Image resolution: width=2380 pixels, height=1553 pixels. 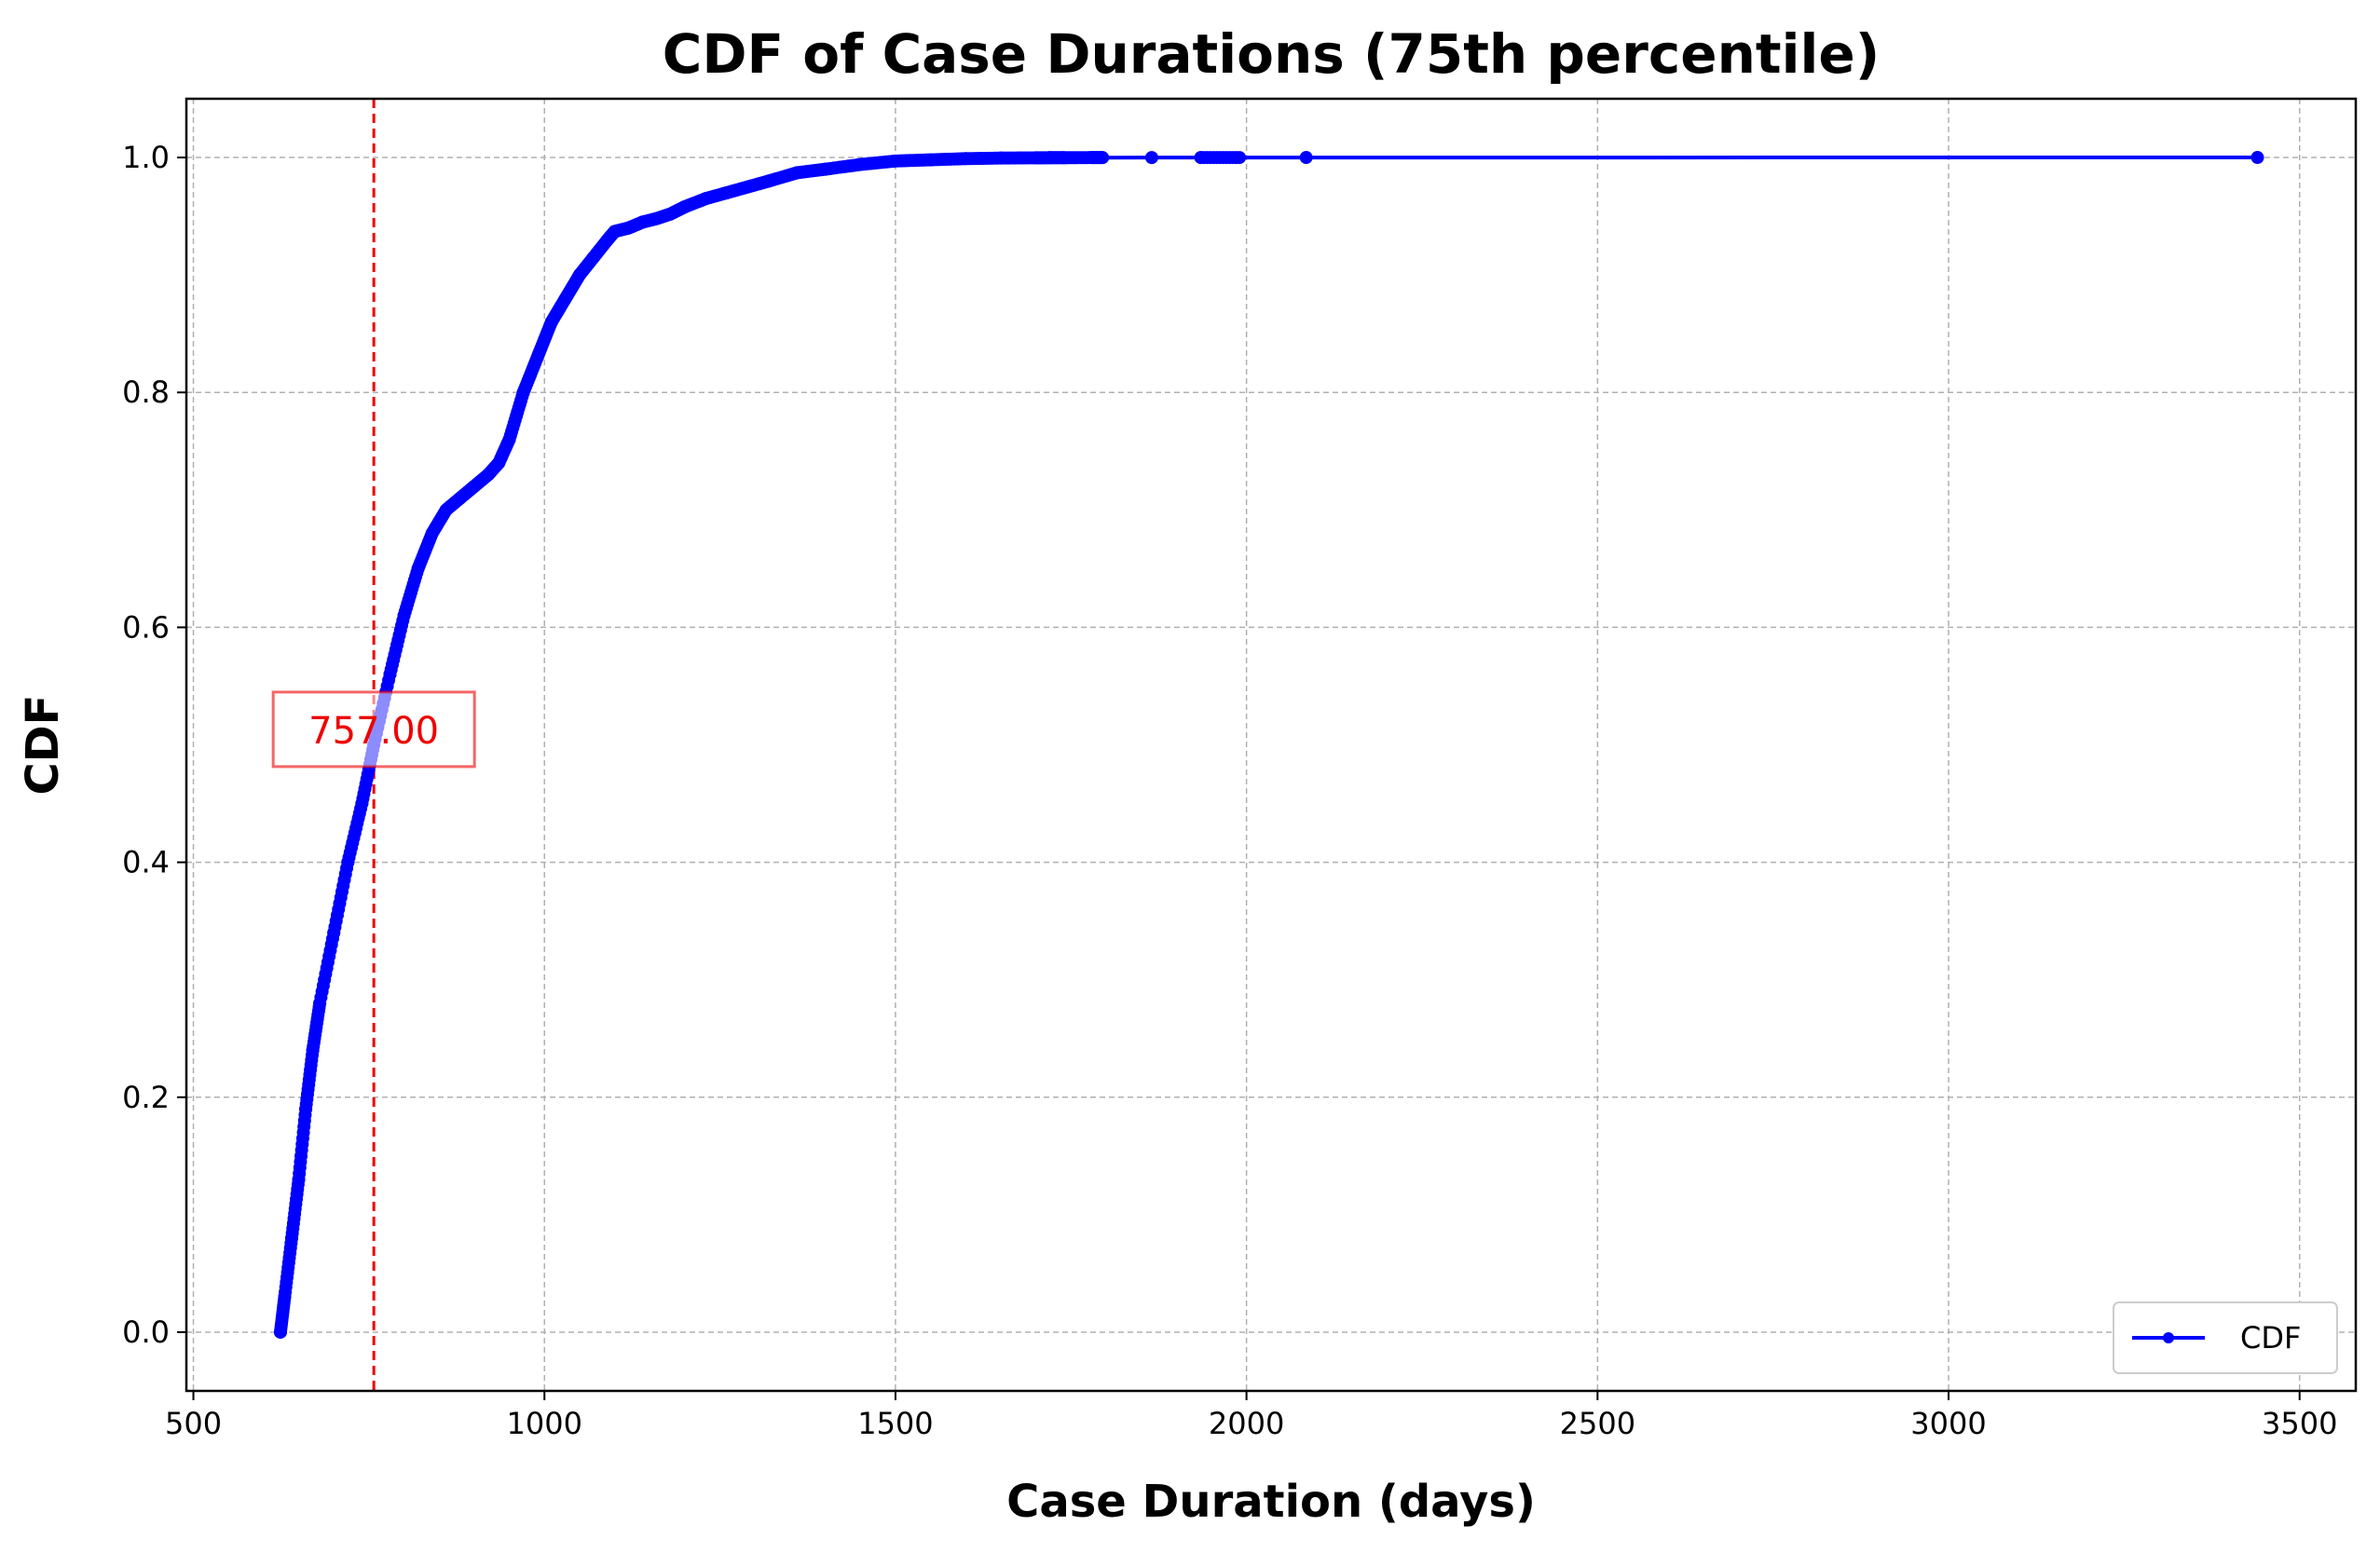 What do you see at coordinates (1271, 1502) in the screenshot?
I see `x-axis-title: Case Duration (days)` at bounding box center [1271, 1502].